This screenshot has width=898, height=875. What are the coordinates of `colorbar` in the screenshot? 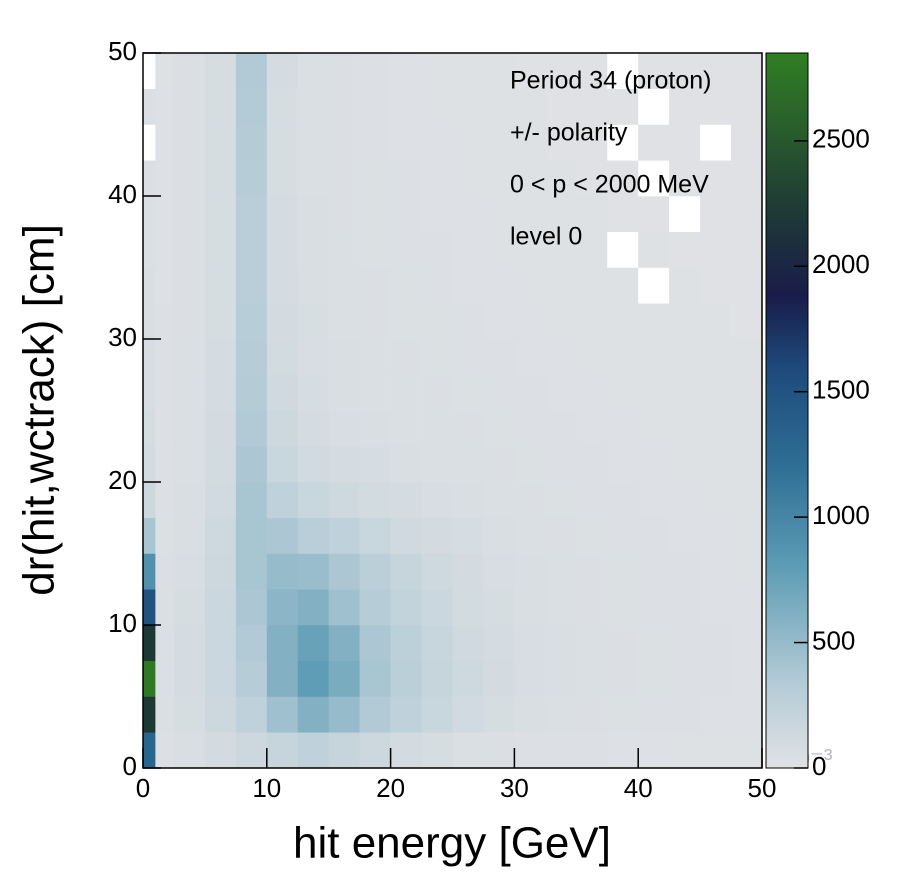 It's located at (787, 410).